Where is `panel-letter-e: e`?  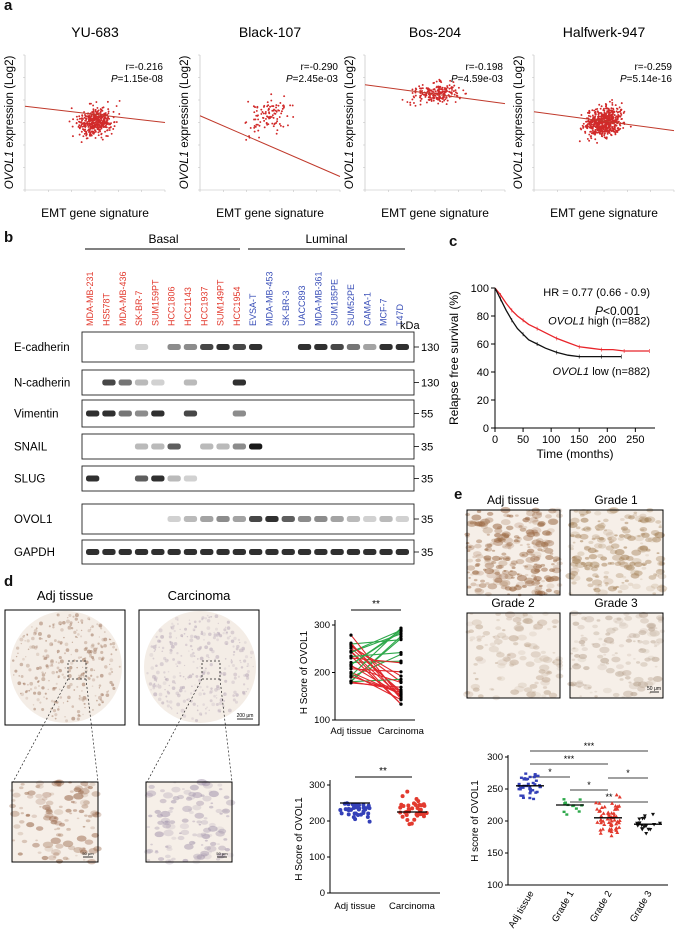 panel-letter-e: e is located at coordinates (458, 494).